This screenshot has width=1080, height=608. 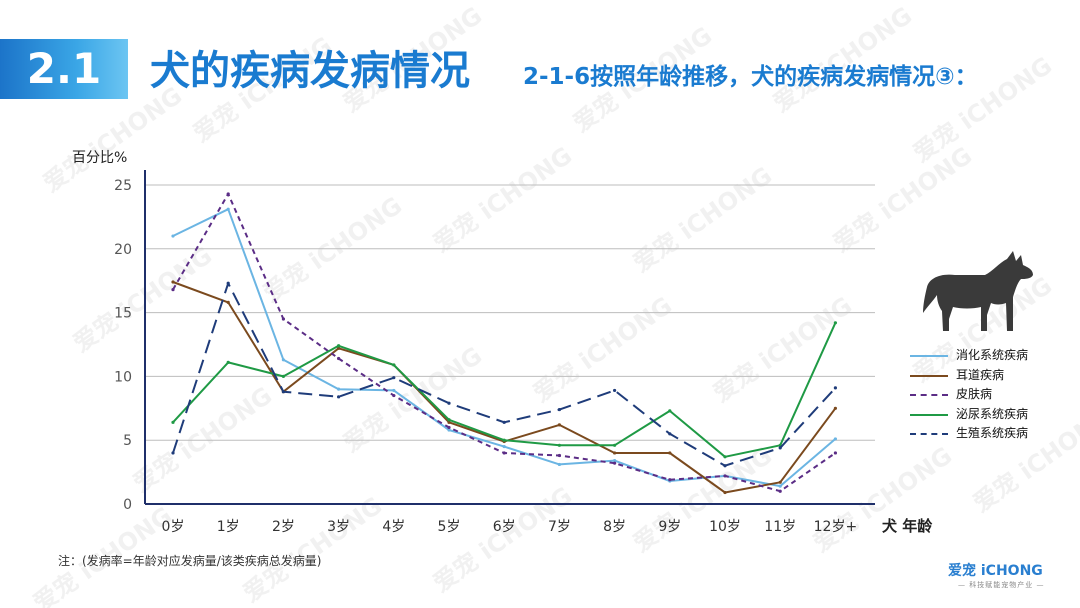 I want to click on x-tick-label: 5岁, so click(x=449, y=527).